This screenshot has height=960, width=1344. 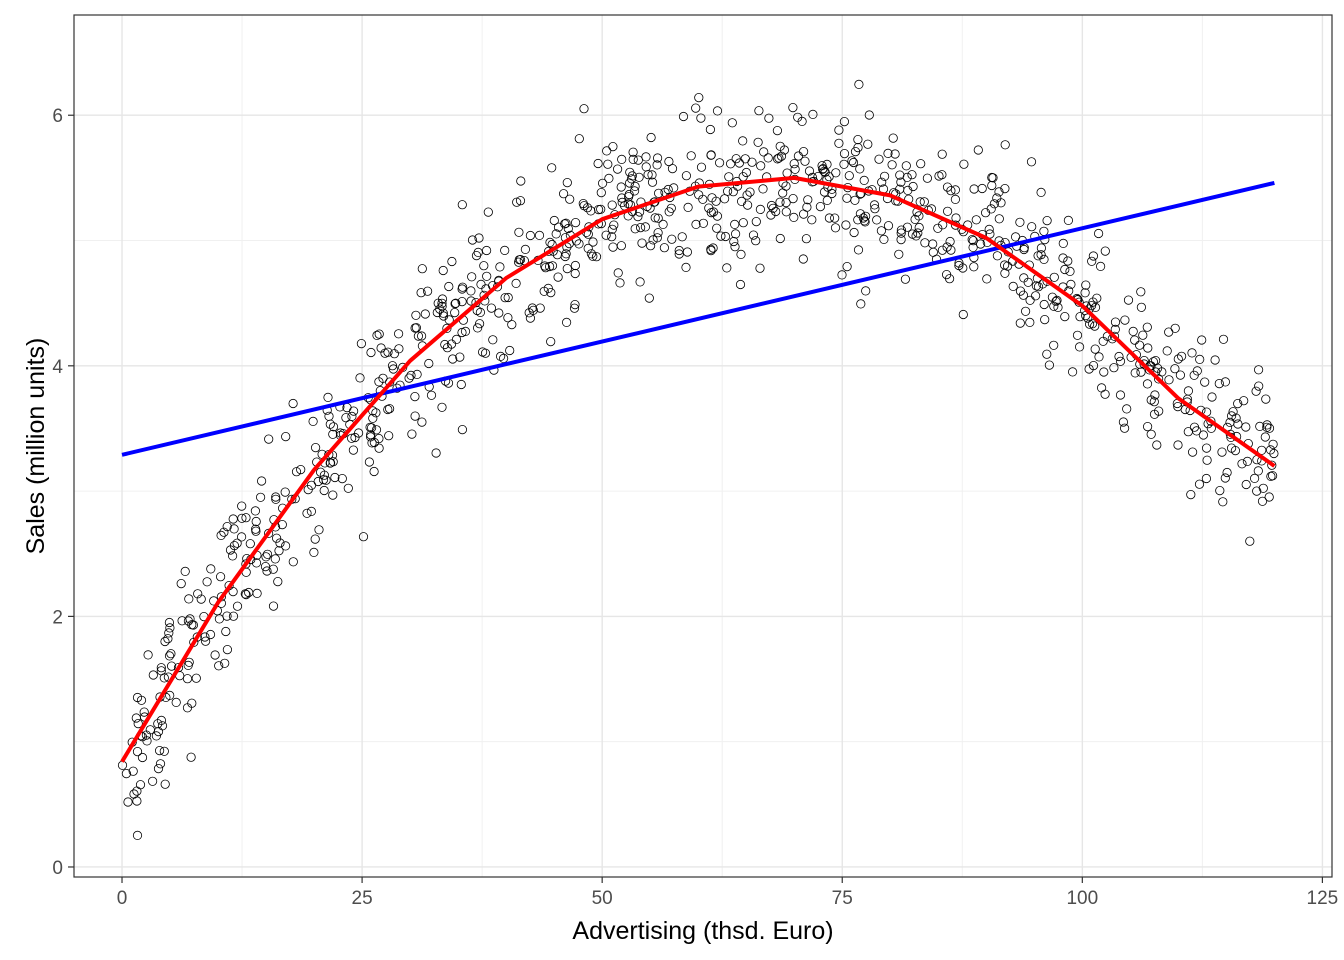 What do you see at coordinates (57, 617) in the screenshot?
I see `y-tick-label: 2` at bounding box center [57, 617].